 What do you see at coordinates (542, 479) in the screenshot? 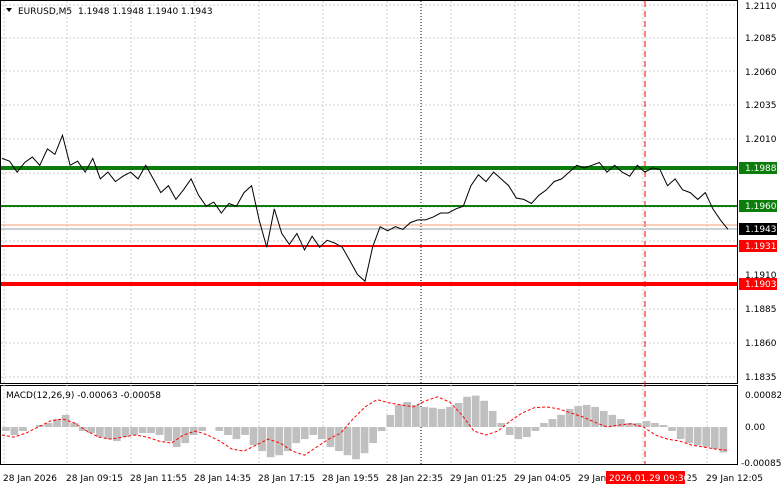
I see `time-axis-label: 29 Jan 04:05` at bounding box center [542, 479].